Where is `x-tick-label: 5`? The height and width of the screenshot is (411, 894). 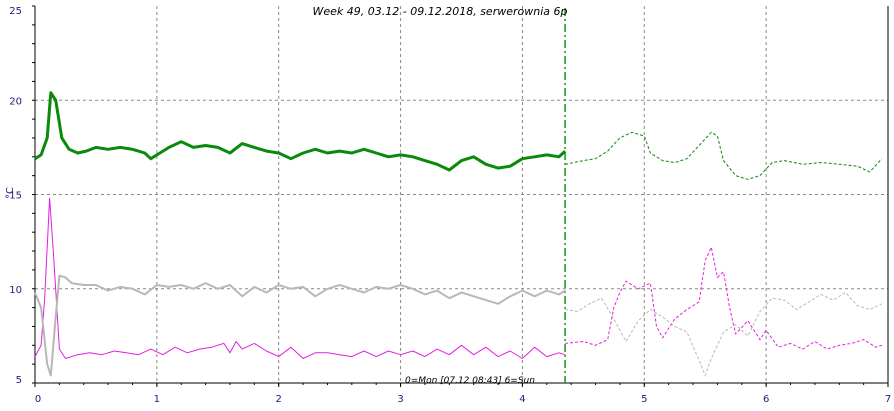
x-tick-label: 5 is located at coordinates (644, 399).